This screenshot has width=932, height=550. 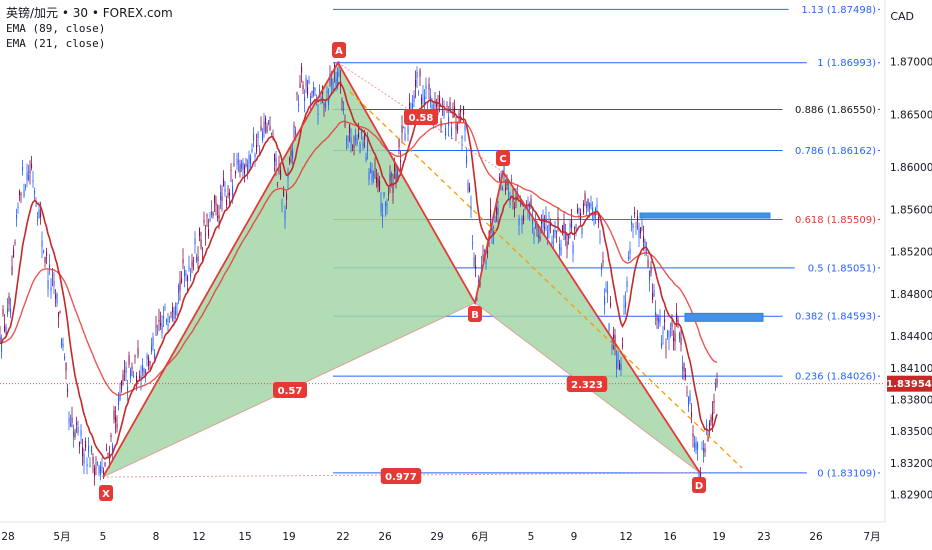 What do you see at coordinates (909, 384) in the screenshot?
I see `current-price-label: 1.83954` at bounding box center [909, 384].